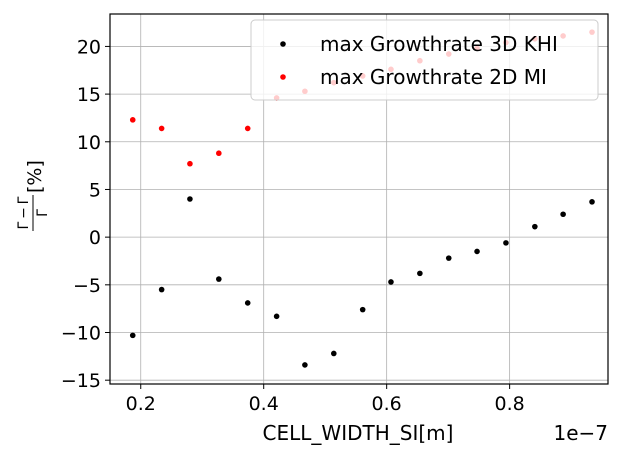  What do you see at coordinates (33, 195) in the screenshot?
I see `y-axis-label: Γ̄ − Γ Γ [%]` at bounding box center [33, 195].